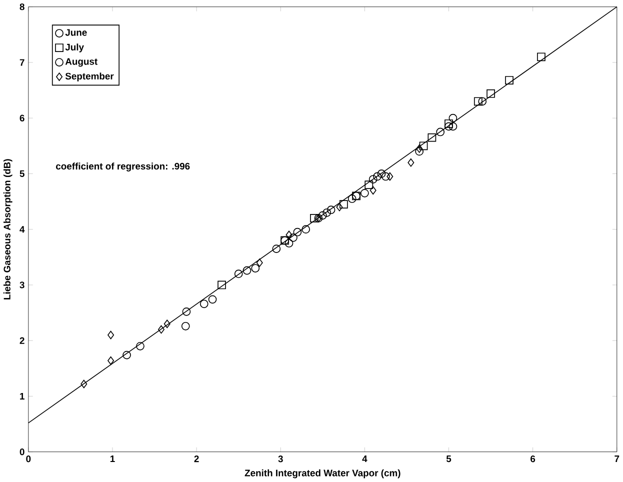  I want to click on x-tick-label: 5, so click(449, 459).